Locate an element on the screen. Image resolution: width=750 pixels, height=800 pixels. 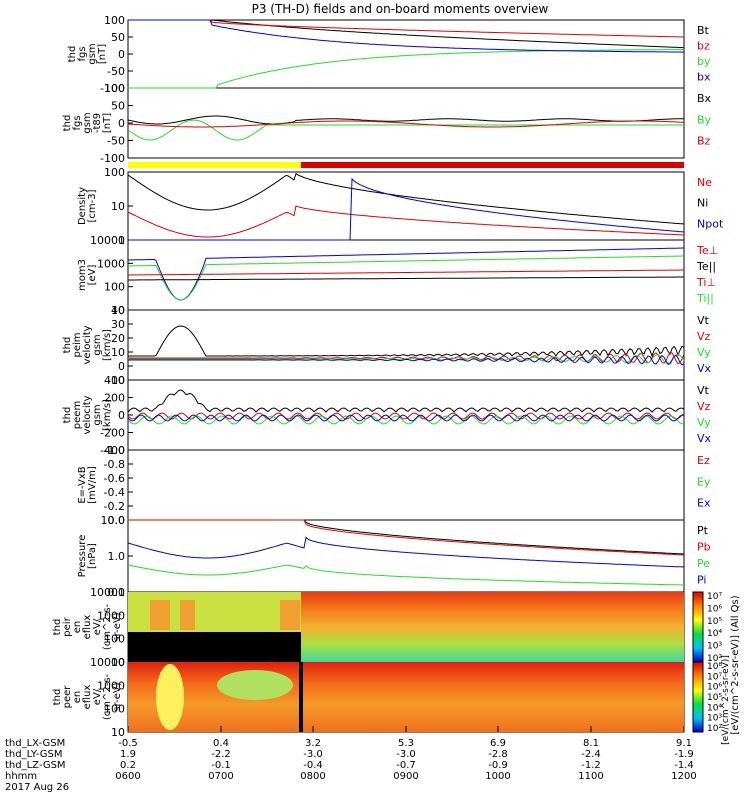
legend-entry: Ex is located at coordinates (704, 503).